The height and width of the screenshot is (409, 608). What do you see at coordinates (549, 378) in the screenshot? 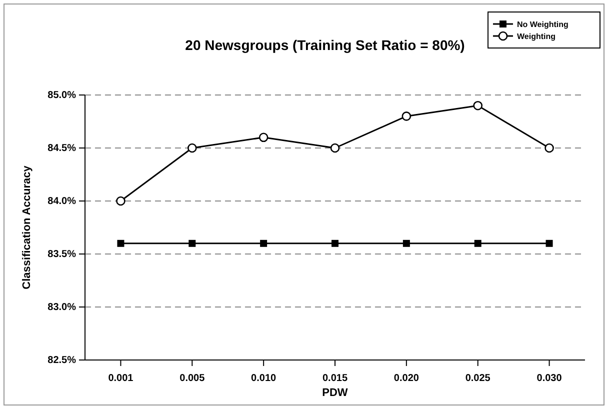
I see `x-tick-label: 0.030` at bounding box center [549, 378].